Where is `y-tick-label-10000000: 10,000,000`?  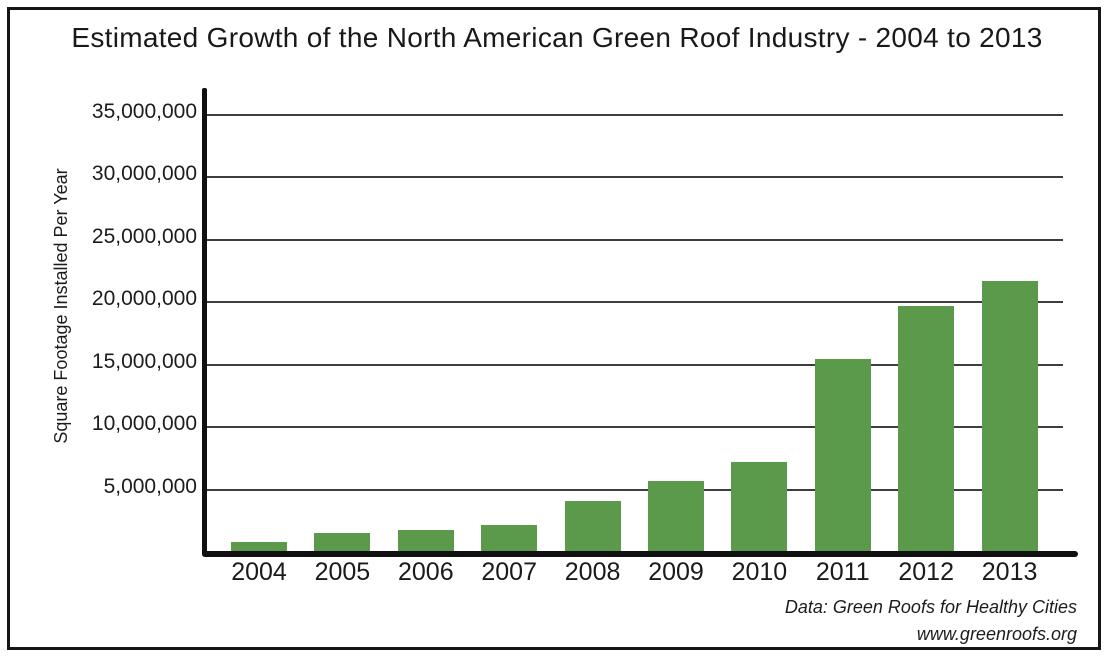 y-tick-label-10000000: 10,000,000 is located at coordinates (144, 424).